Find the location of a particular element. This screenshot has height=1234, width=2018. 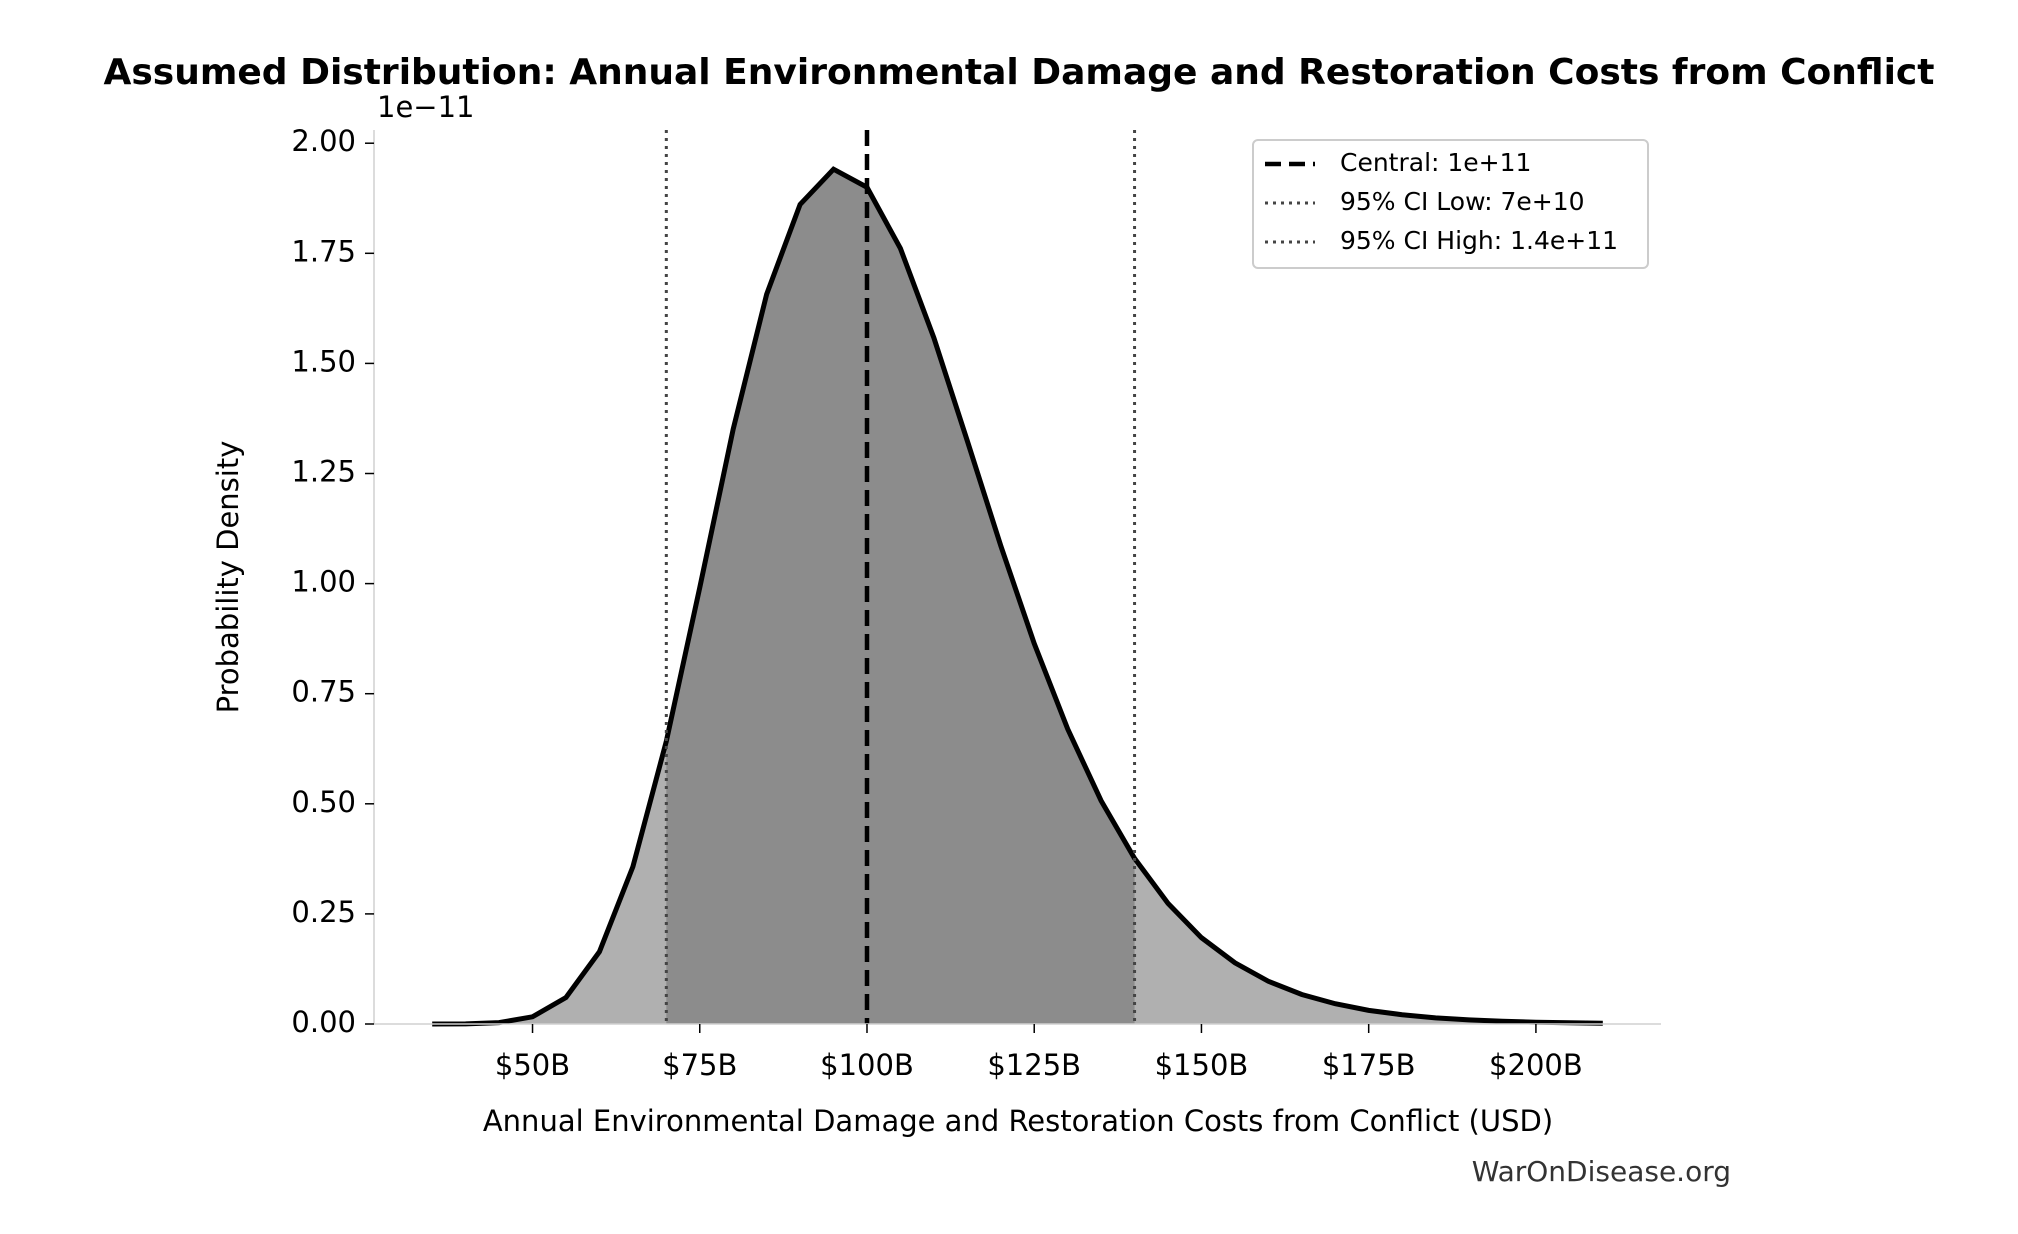

x-tick-label: $125B is located at coordinates (1034, 1065).